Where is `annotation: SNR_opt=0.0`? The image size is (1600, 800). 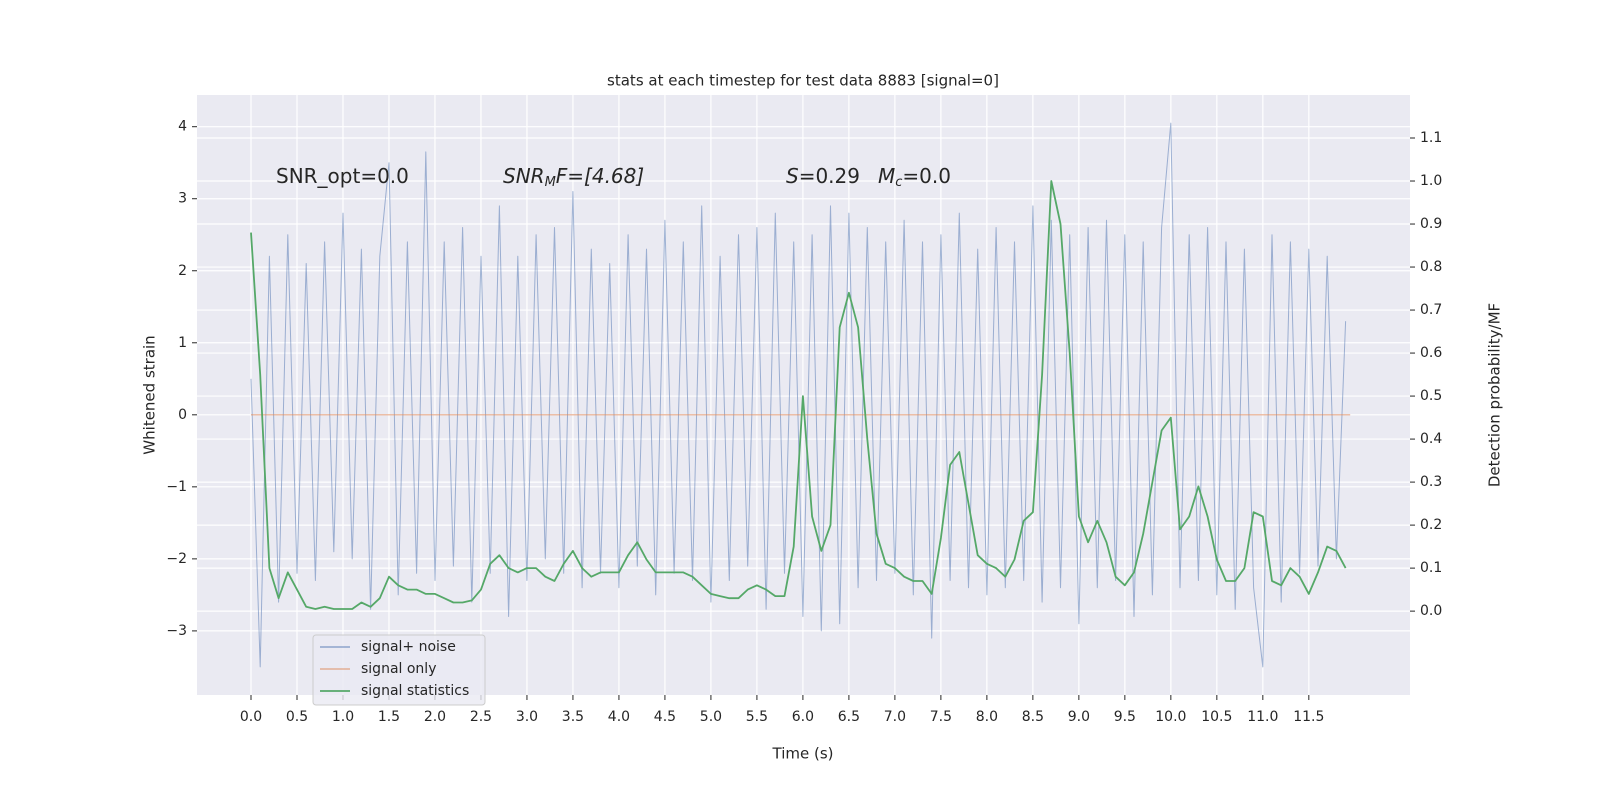
annotation: SNR_opt=0.0 is located at coordinates (342, 176).